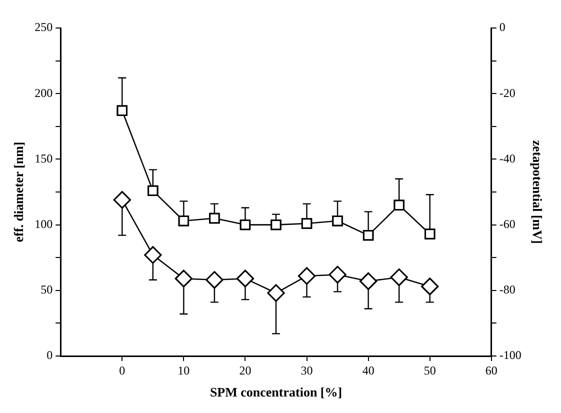  Describe the element at coordinates (276, 392) in the screenshot. I see `x-axis-title: SPM concentration [%]` at that location.